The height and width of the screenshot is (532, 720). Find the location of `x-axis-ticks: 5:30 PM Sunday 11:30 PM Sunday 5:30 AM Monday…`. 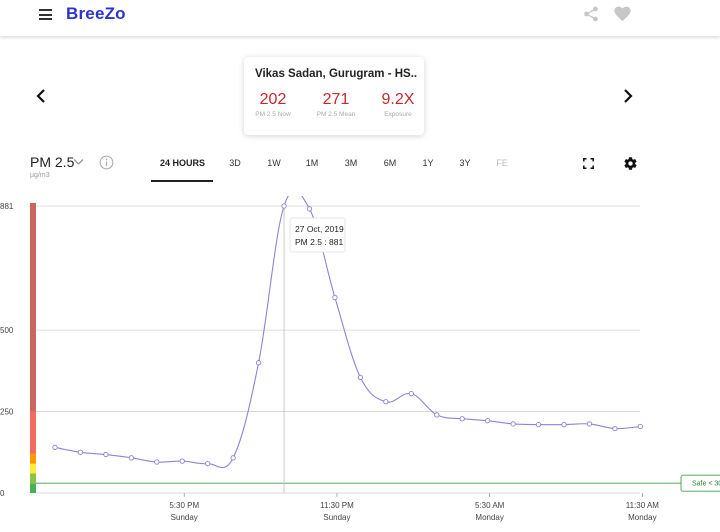

x-axis-ticks: 5:30 PM Sunday 11:30 PM Sunday 5:30 AM Monday… is located at coordinates (414, 507).